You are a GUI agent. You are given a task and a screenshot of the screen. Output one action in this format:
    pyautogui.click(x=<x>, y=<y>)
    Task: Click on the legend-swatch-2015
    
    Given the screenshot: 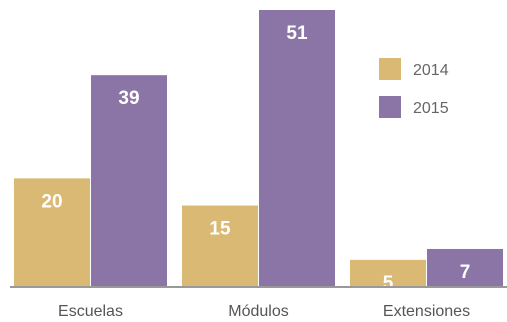 What is the action you would take?
    pyautogui.click(x=390, y=107)
    